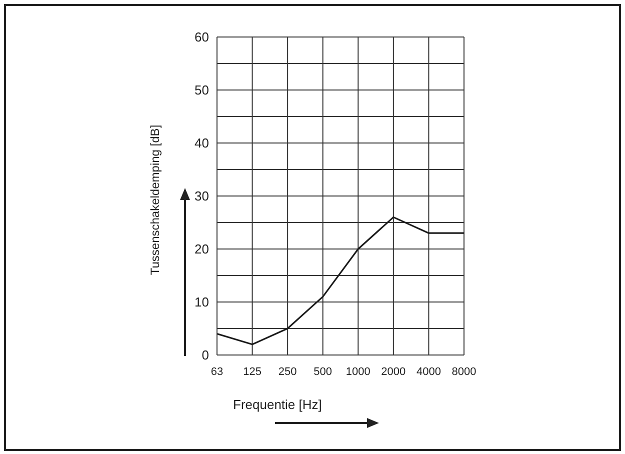 The width and height of the screenshot is (625, 454). I want to click on y-tick-label: 60, so click(201, 37).